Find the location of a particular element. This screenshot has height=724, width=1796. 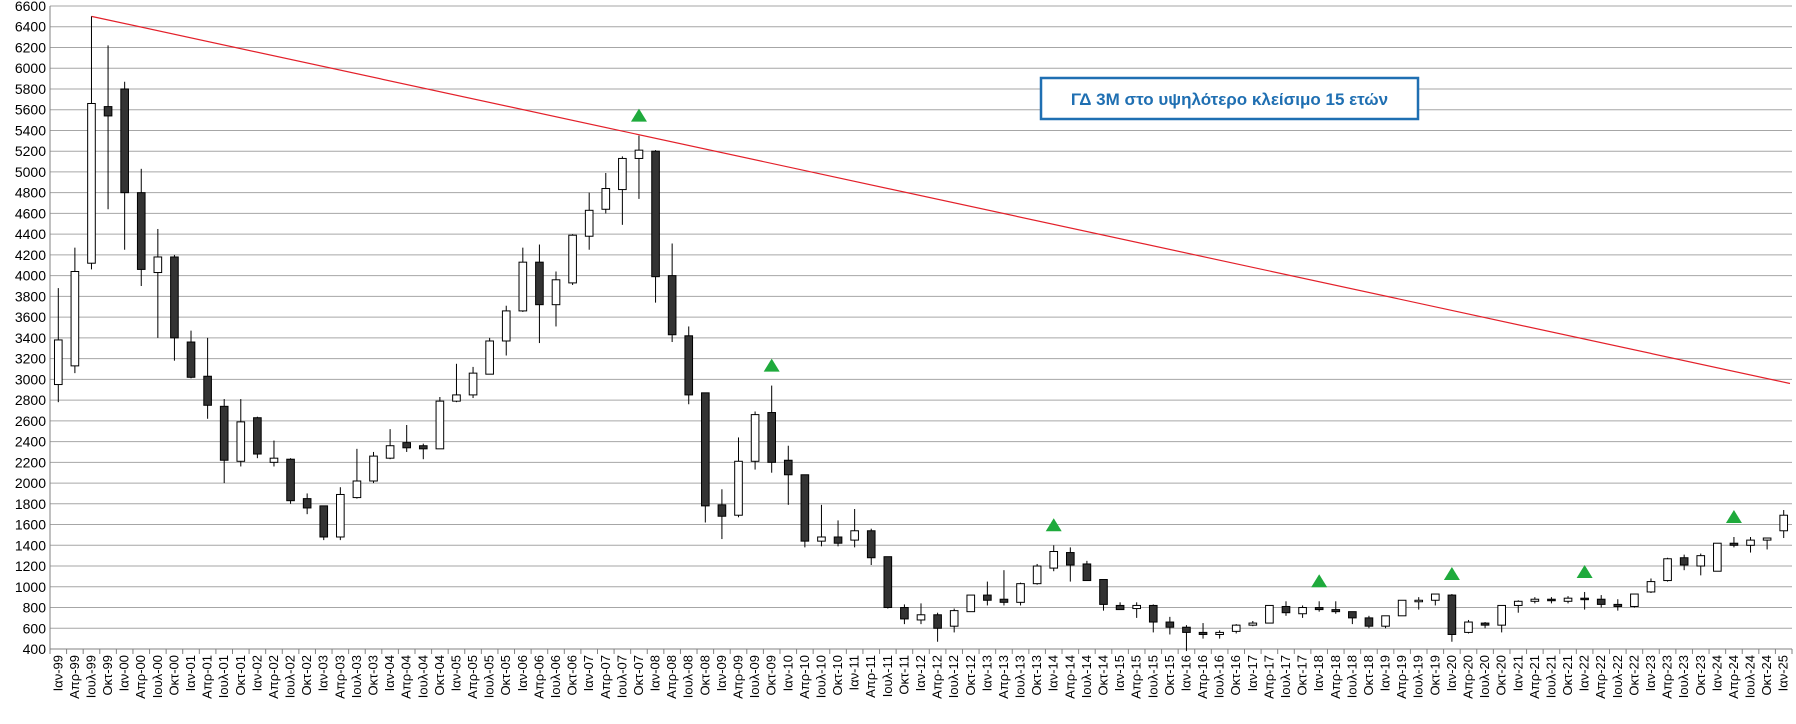

x-tick-label: Ιαν-25 is located at coordinates (1783, 673).